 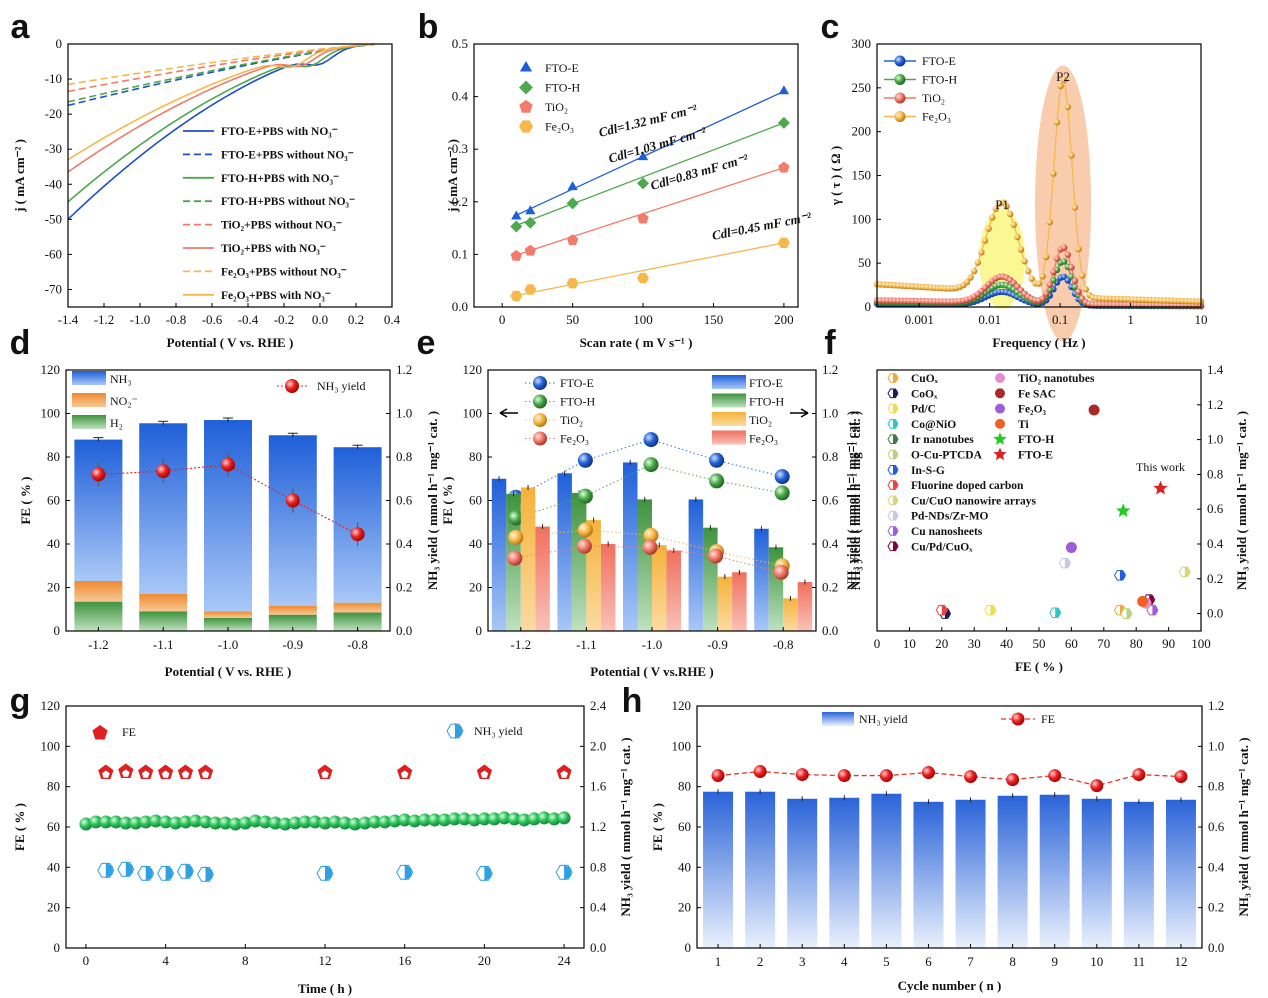 I want to click on x-tick-label: 10, so click(x=1201, y=319).